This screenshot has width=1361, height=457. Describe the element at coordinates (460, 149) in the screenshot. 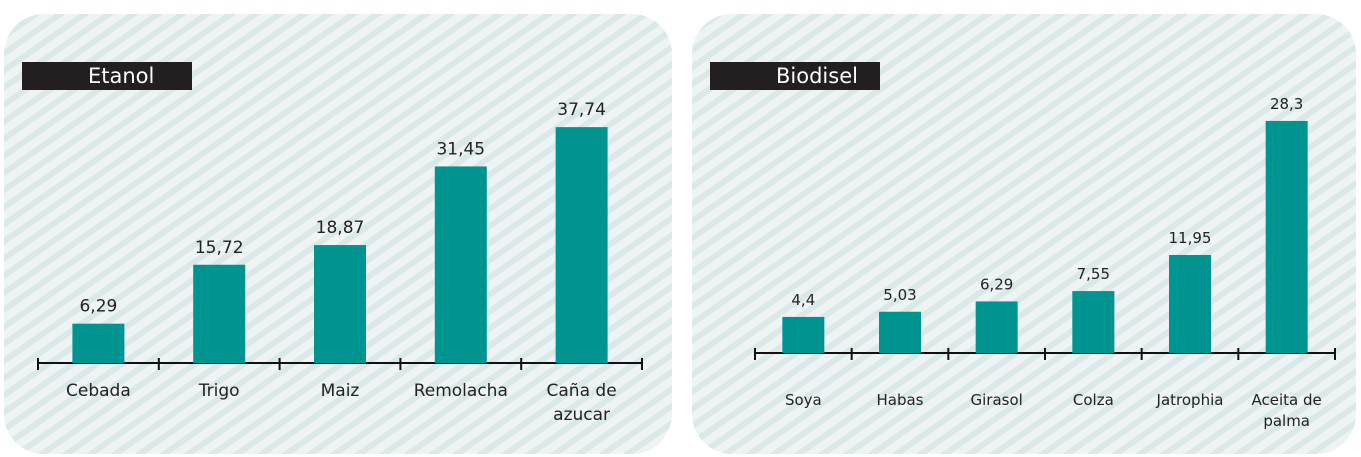

I see `data-label: 31,45` at that location.